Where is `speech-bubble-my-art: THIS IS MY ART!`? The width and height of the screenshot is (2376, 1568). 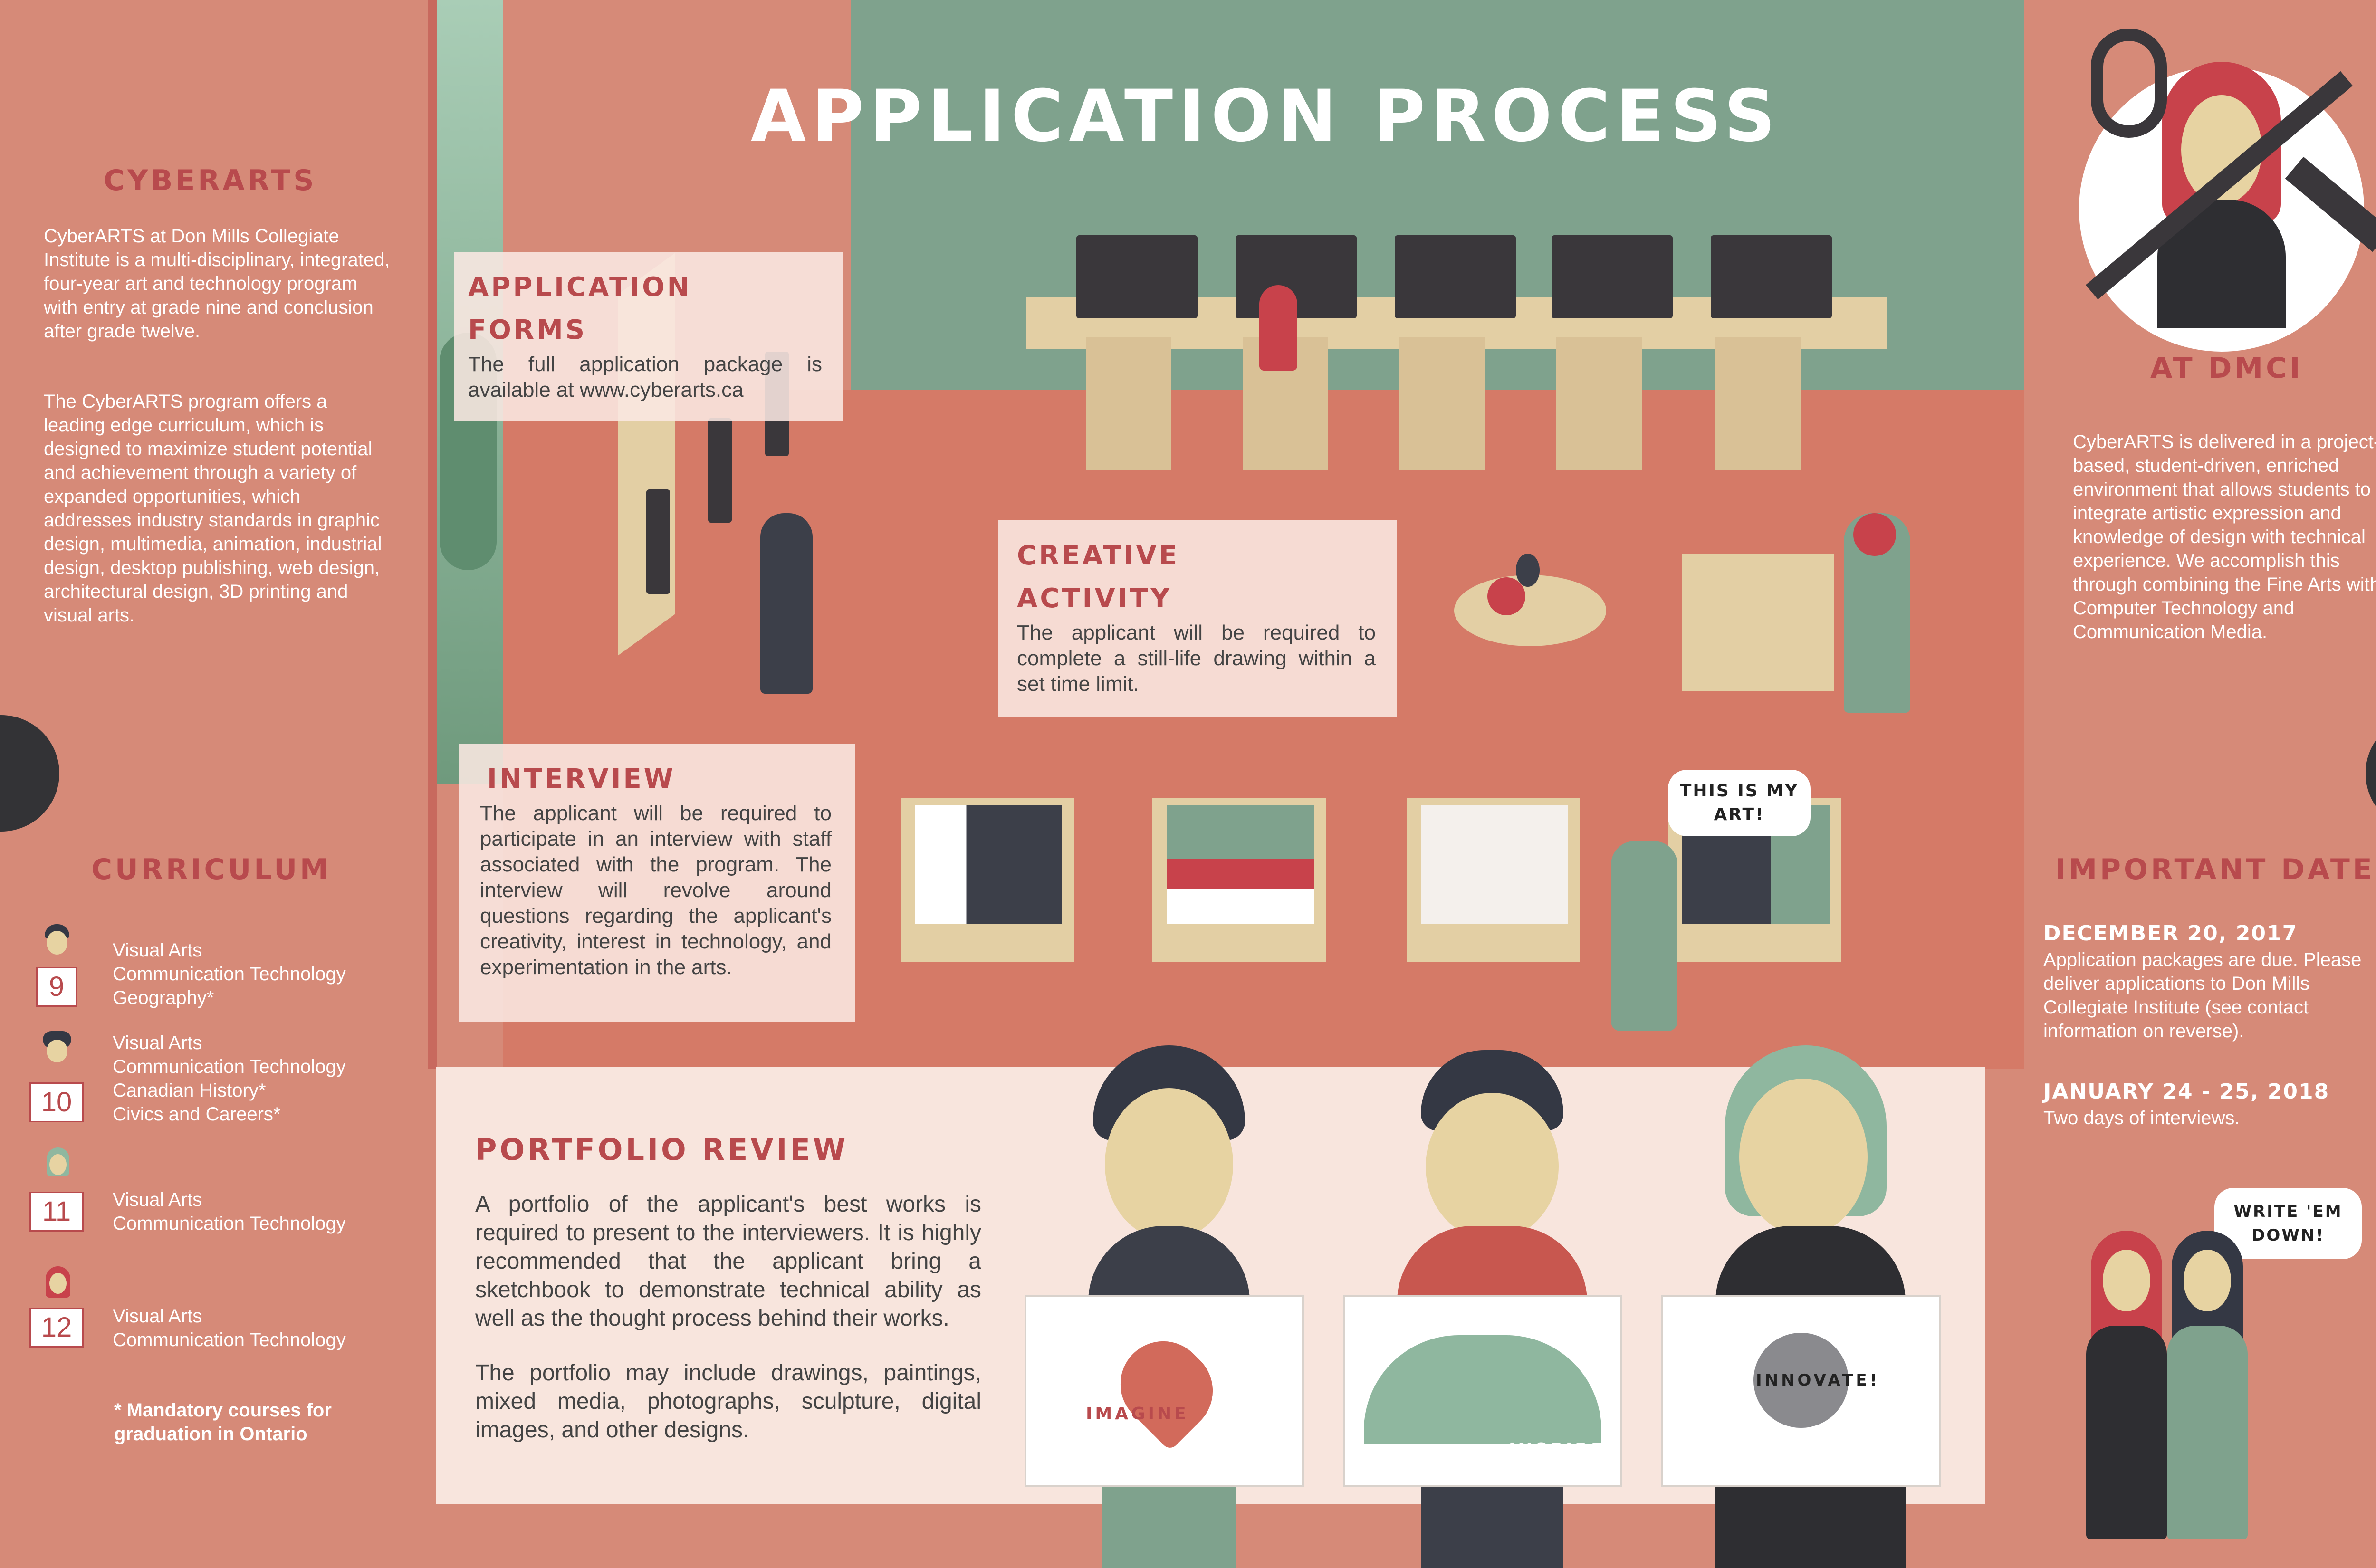
speech-bubble-my-art: THIS IS MY ART! is located at coordinates (1739, 803).